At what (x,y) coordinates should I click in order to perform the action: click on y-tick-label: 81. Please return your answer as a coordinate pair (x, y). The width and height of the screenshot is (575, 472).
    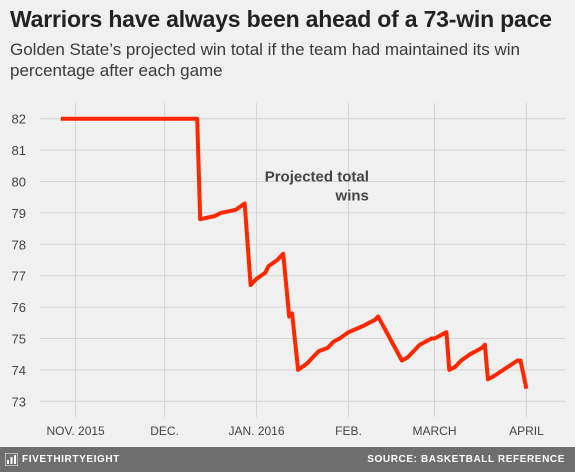
    Looking at the image, I should click on (19, 150).